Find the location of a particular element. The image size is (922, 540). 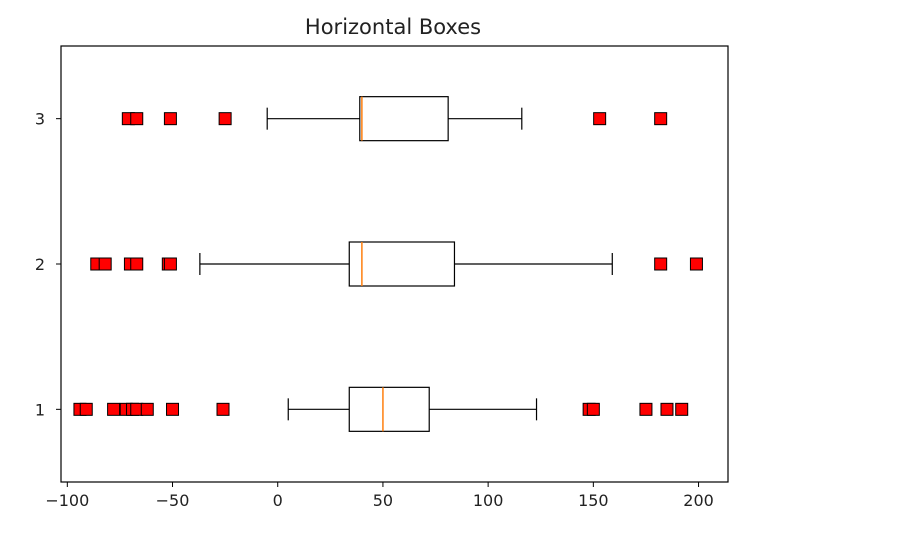

x-tick-label: −100 is located at coordinates (67, 500).